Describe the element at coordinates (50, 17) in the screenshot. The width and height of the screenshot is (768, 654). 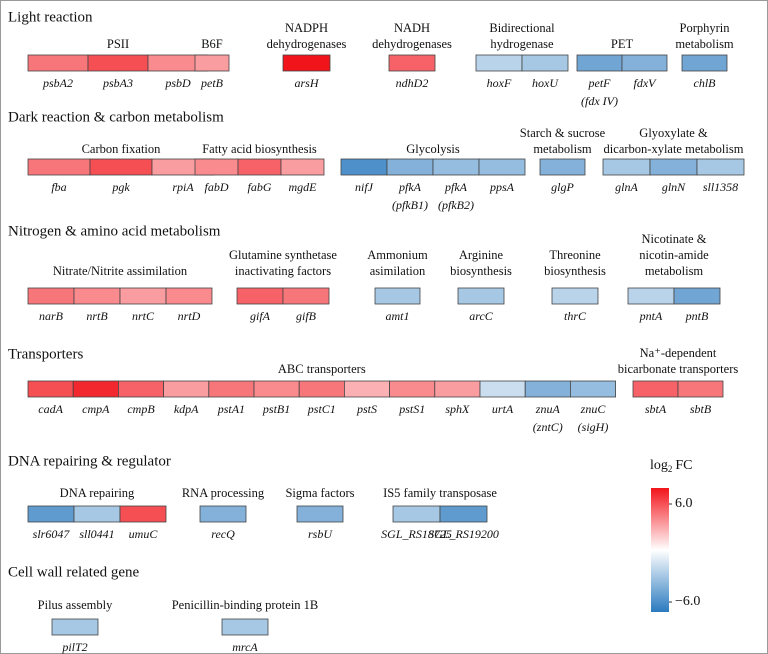
I see `section-title: Light reaction` at that location.